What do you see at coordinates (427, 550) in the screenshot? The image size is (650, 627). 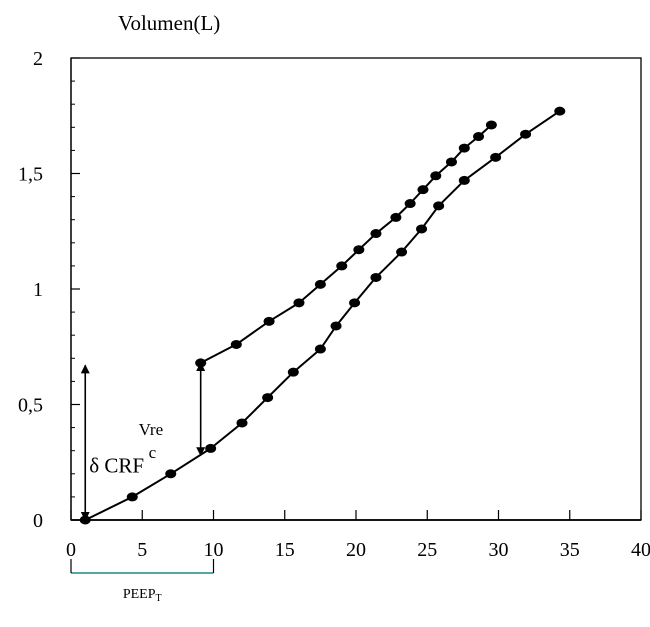 I see `x-tick-label: 25` at bounding box center [427, 550].